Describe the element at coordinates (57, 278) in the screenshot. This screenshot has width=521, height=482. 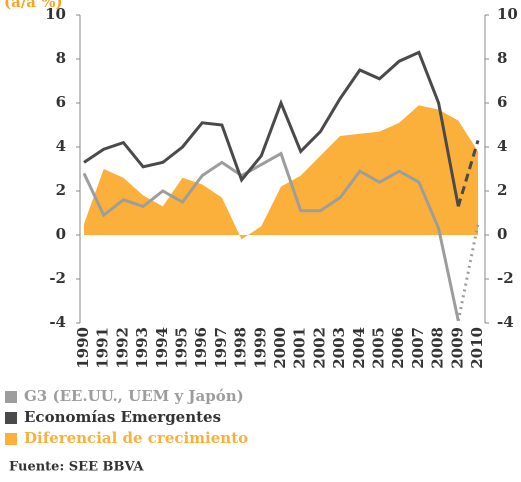
I see `y-tick-label: -2` at that location.